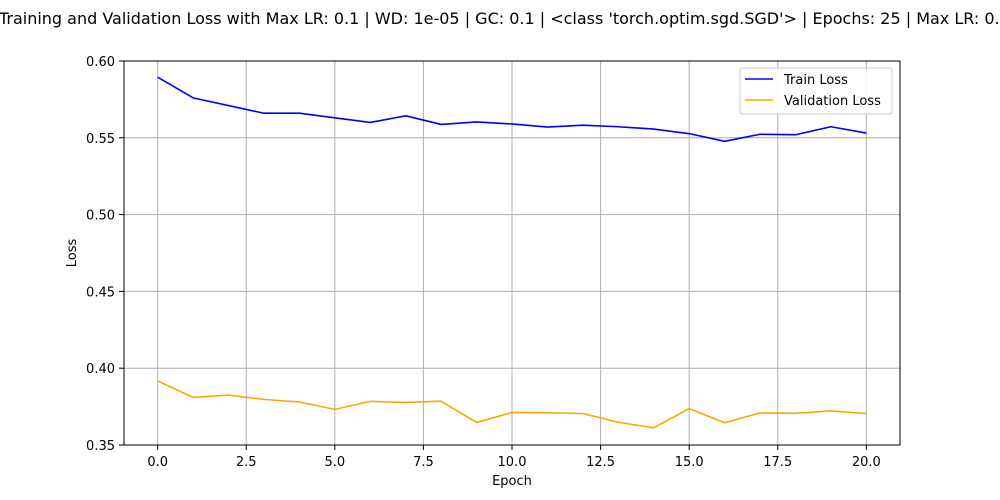 The image size is (1000, 500). What do you see at coordinates (512, 404) in the screenshot?
I see `series-line-validation-loss` at bounding box center [512, 404].